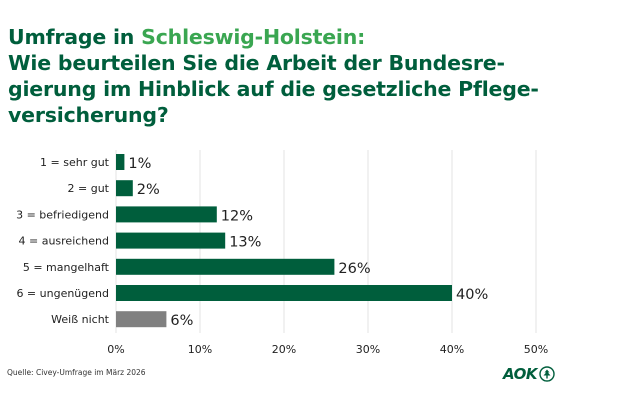 This screenshot has height=412, width=630. What do you see at coordinates (181, 321) in the screenshot?
I see `value-label: 6%` at bounding box center [181, 321].